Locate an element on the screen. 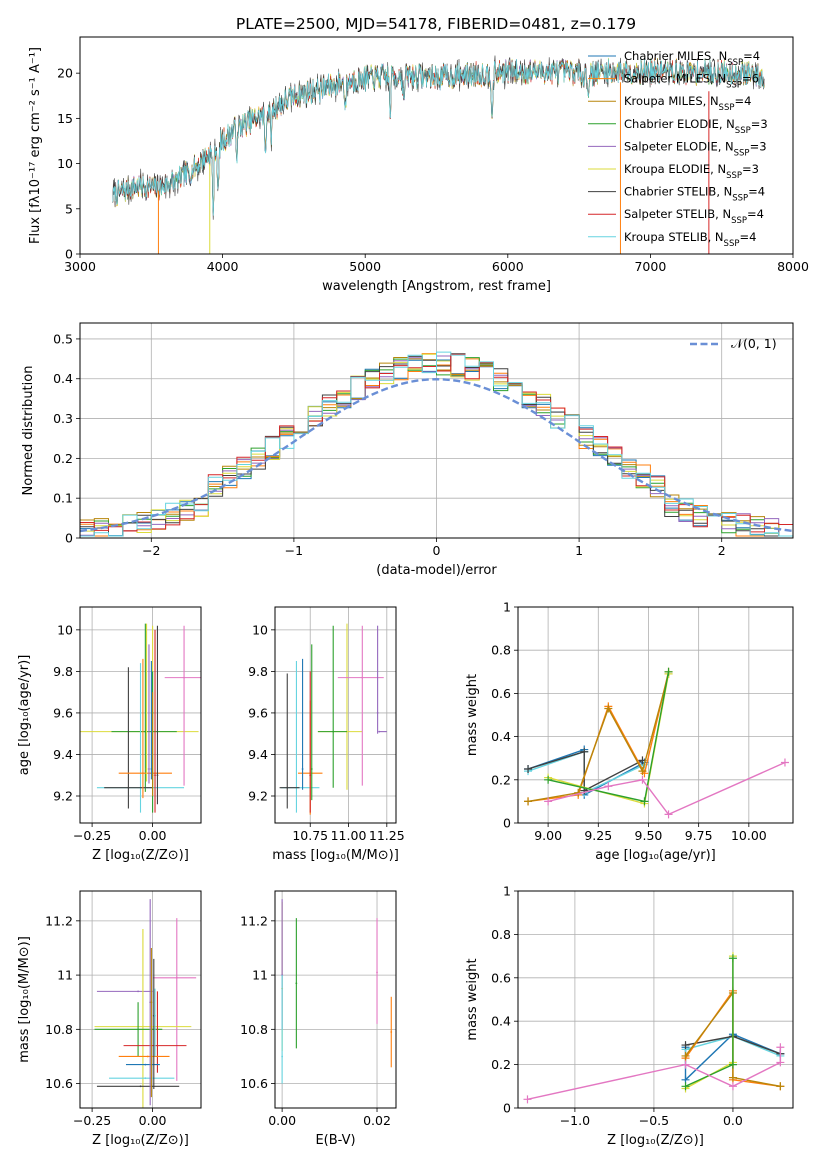 The image size is (819, 1170). y-tick-label: 0.8 is located at coordinates (501, 934).